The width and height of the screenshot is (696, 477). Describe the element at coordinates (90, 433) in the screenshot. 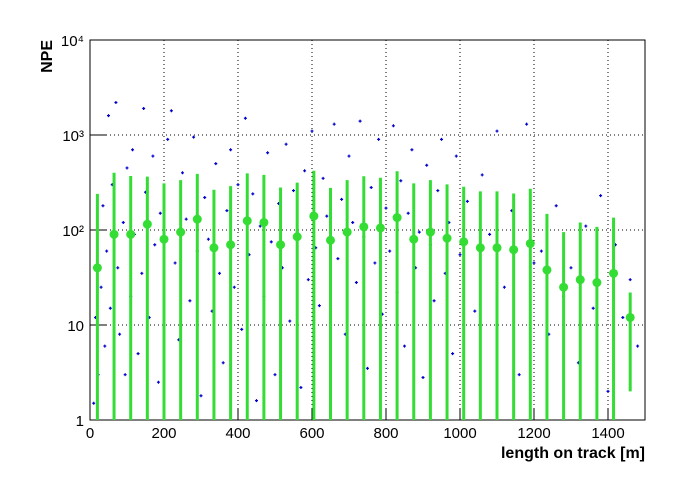

I see `x-tick-label: 0` at that location.